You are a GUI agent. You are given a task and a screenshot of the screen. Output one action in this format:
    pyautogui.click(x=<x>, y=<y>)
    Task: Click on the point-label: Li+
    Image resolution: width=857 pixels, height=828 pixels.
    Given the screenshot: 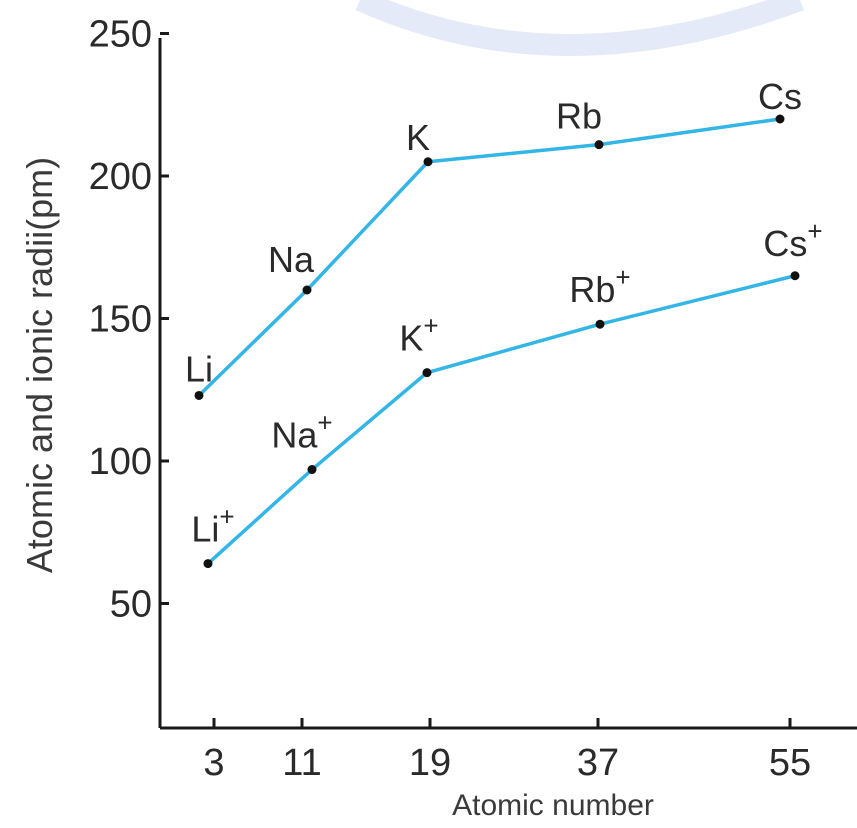 What is the action you would take?
    pyautogui.click(x=212, y=526)
    